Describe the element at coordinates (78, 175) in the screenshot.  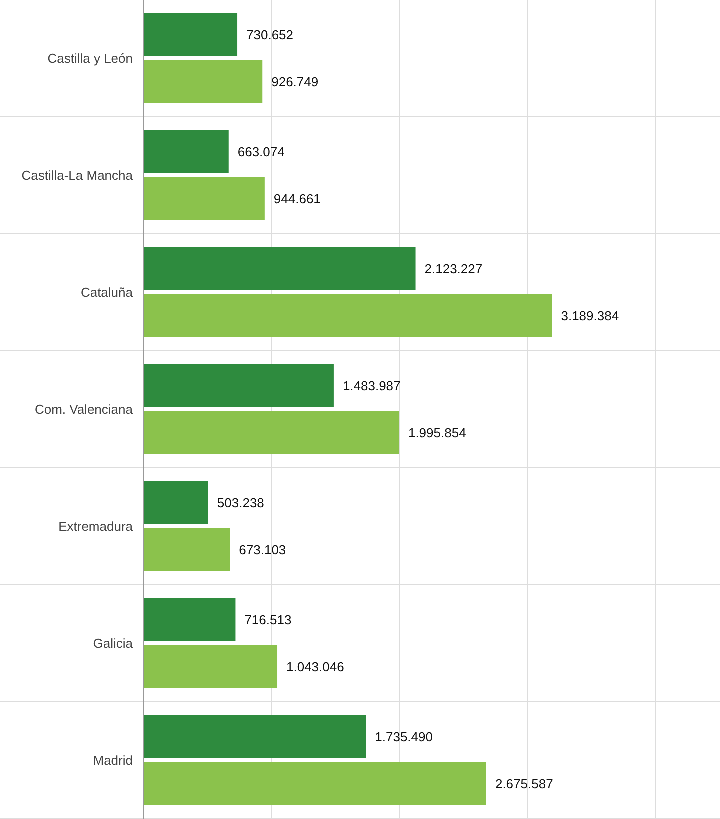
I see `y-tick-label: Castilla-La Mancha` at that location.